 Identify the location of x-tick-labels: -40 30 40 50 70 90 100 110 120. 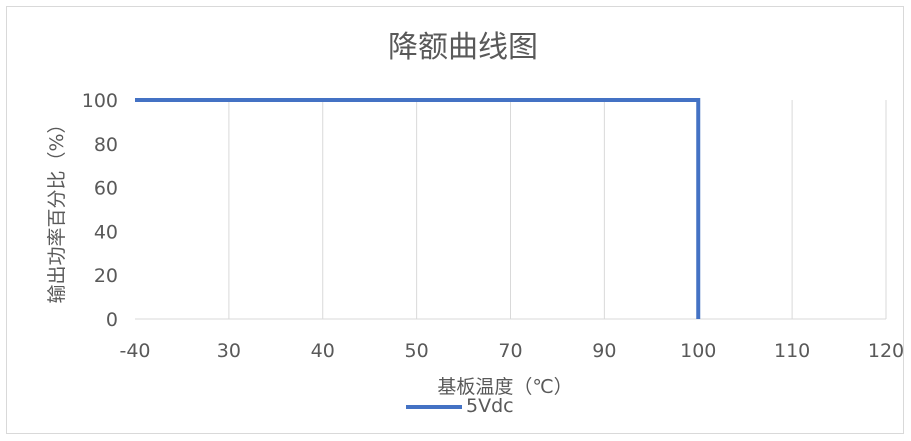
(511, 351).